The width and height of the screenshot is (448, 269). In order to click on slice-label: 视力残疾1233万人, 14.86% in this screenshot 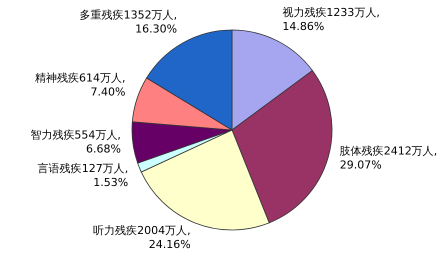, I will do `click(331, 19)`.